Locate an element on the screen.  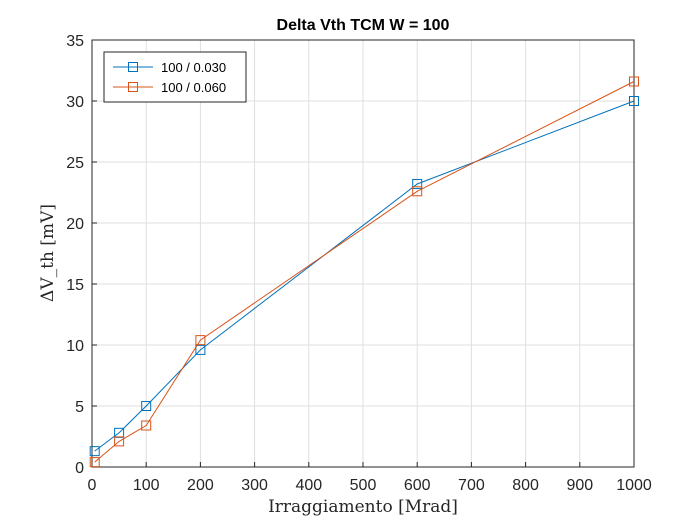
x-tick-label: 800 is located at coordinates (525, 485).